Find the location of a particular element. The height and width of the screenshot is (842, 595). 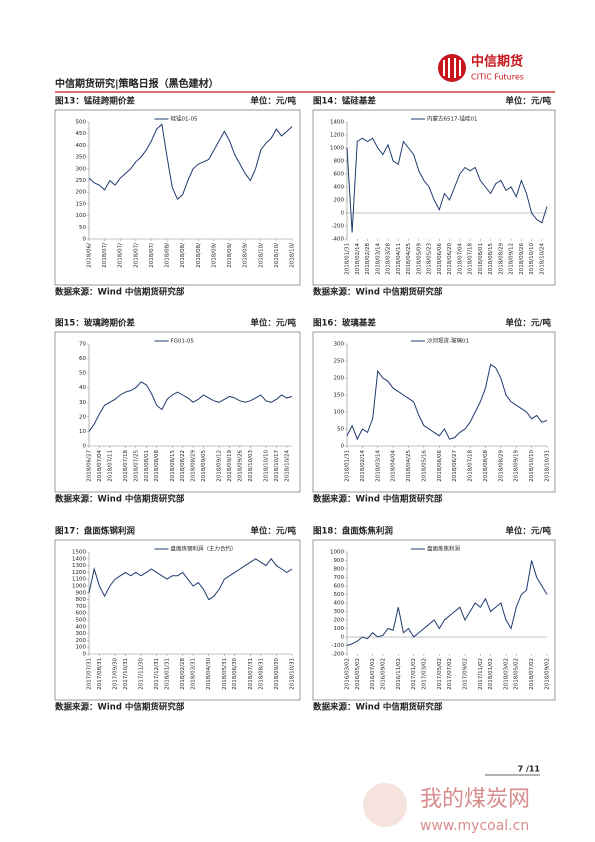

x-tick-label: 2018/07/02 is located at coordinates (532, 674).